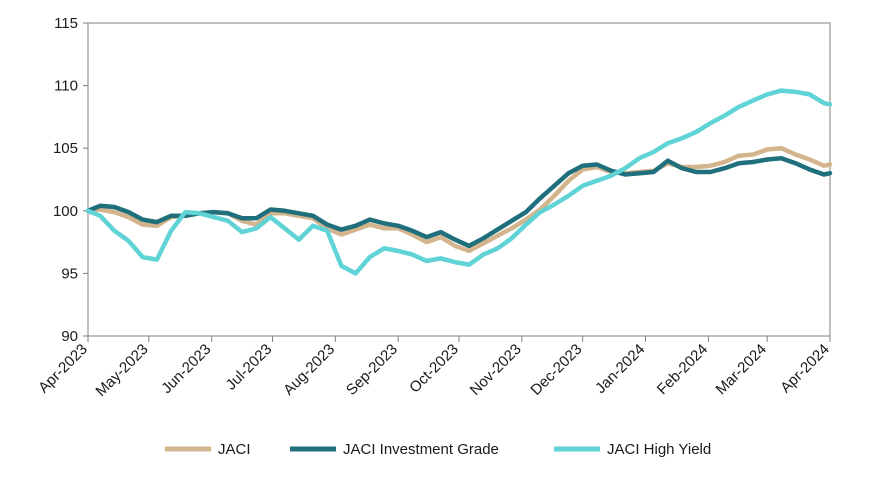 Image resolution: width=870 pixels, height=477 pixels. What do you see at coordinates (65, 148) in the screenshot?
I see `y-tick-label: 105` at bounding box center [65, 148].